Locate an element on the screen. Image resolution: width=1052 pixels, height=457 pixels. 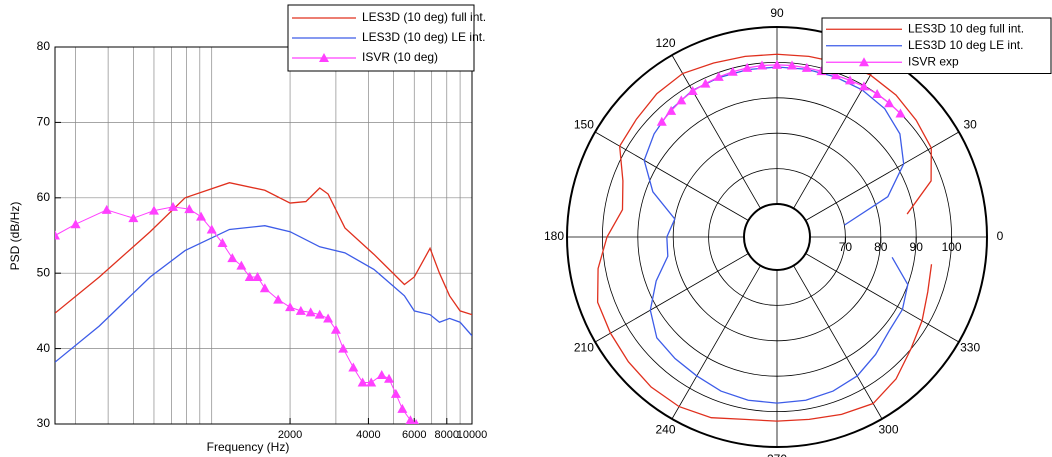
angle-label: 30 is located at coordinates (970, 125).